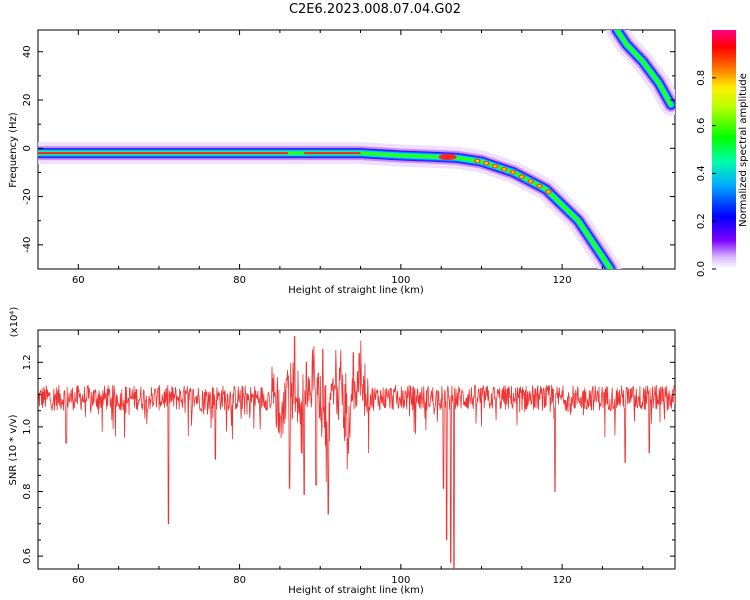 This screenshot has height=600, width=750. What do you see at coordinates (13, 150) in the screenshot?
I see `spectrogram-ylabel: Frequency (Hz)` at bounding box center [13, 150].